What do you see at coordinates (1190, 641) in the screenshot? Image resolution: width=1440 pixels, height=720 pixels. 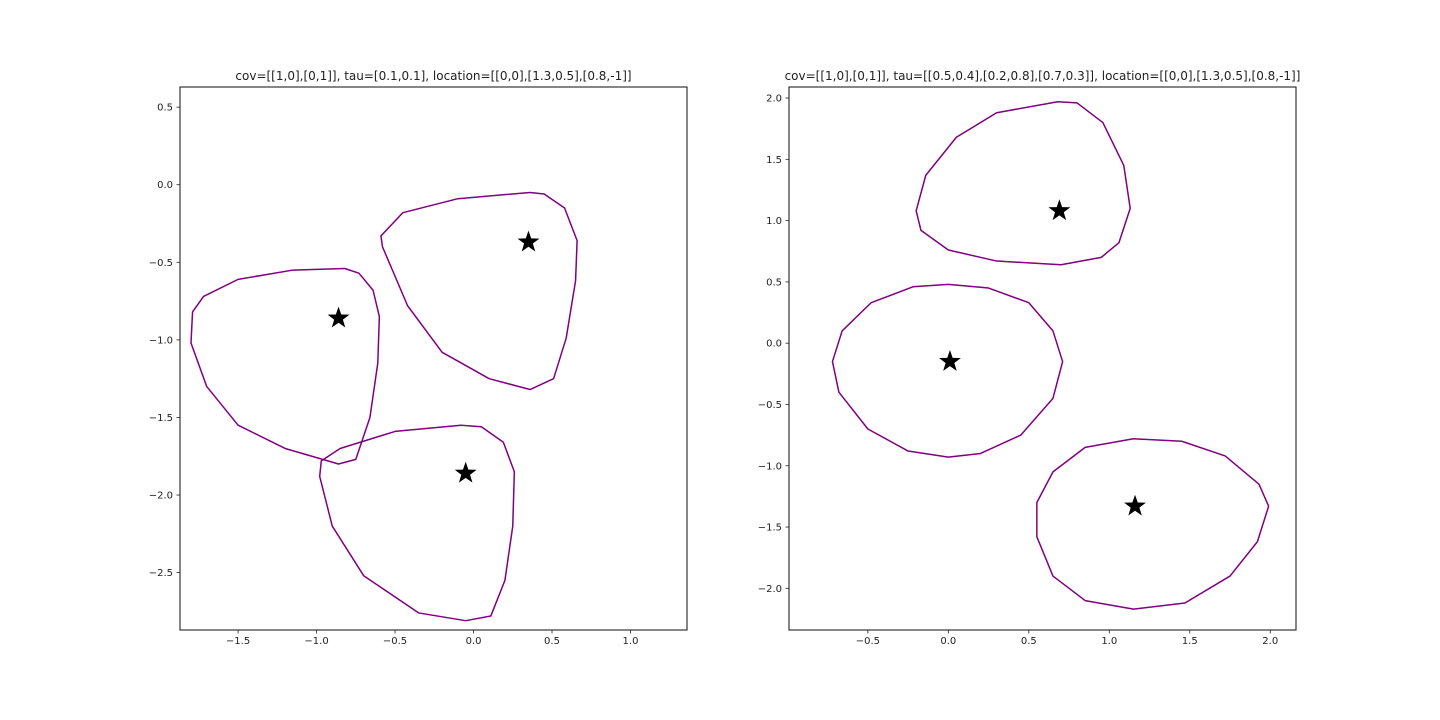 I see `x-tick-label: 1.5` at bounding box center [1190, 641].